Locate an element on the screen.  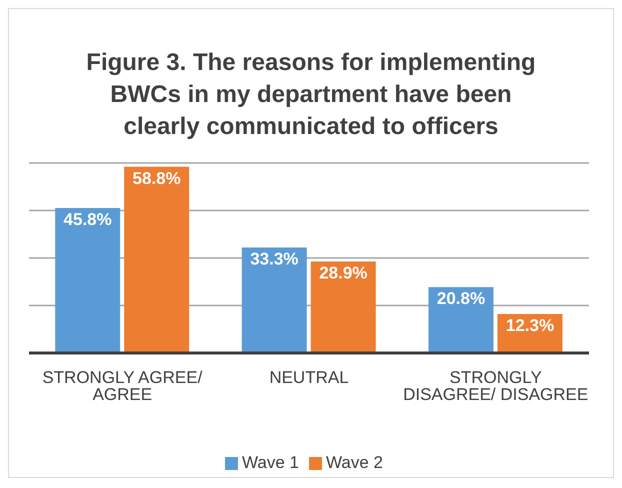
x-tick-label: STRONGLY AGREE/ AGREE is located at coordinates (122, 386).